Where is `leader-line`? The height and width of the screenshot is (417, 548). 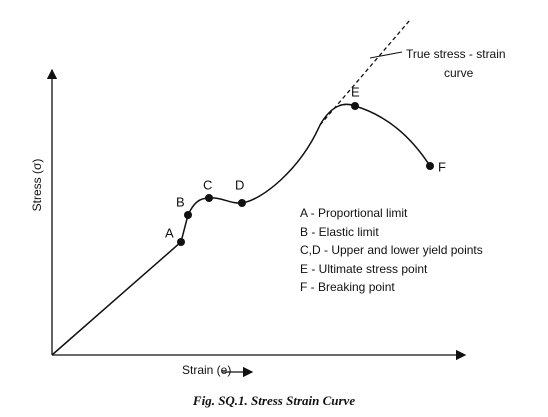 leader-line is located at coordinates (386, 55).